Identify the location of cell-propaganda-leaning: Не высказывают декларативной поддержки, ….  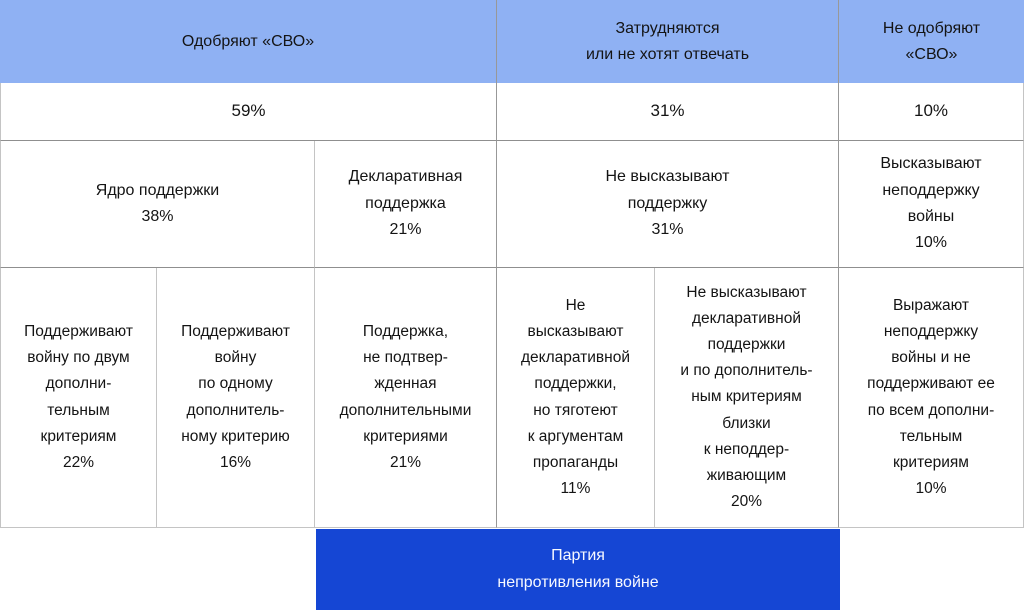
(576, 398).